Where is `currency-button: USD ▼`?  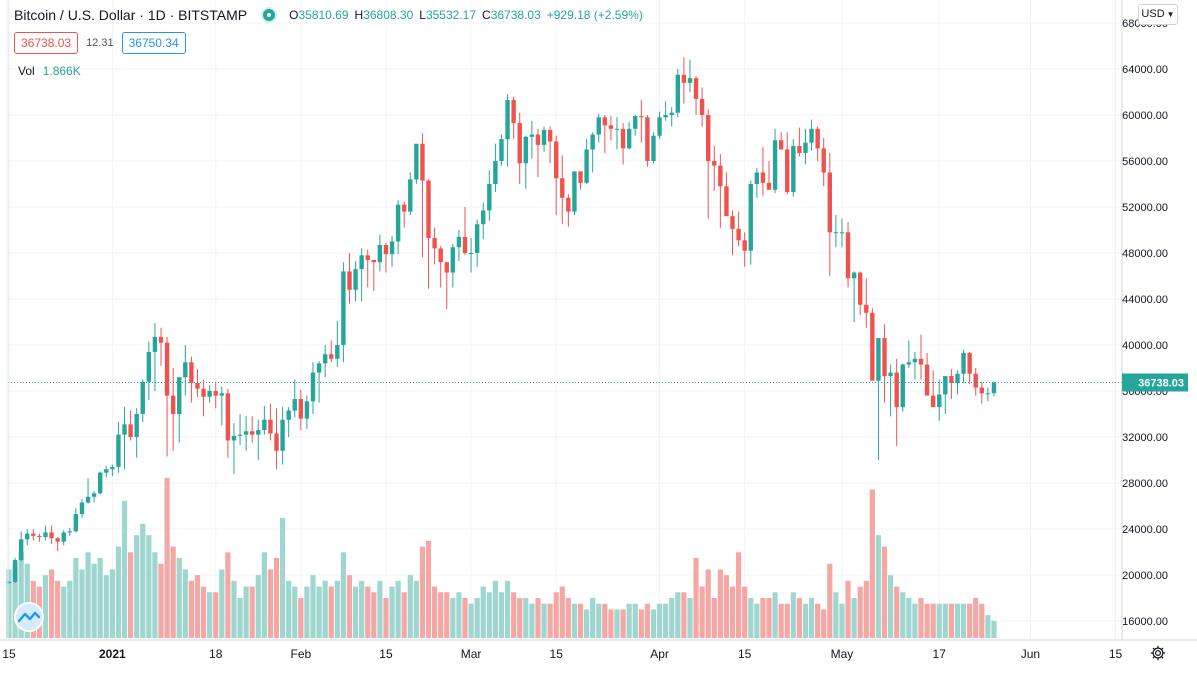 currency-button: USD ▼ is located at coordinates (1158, 14).